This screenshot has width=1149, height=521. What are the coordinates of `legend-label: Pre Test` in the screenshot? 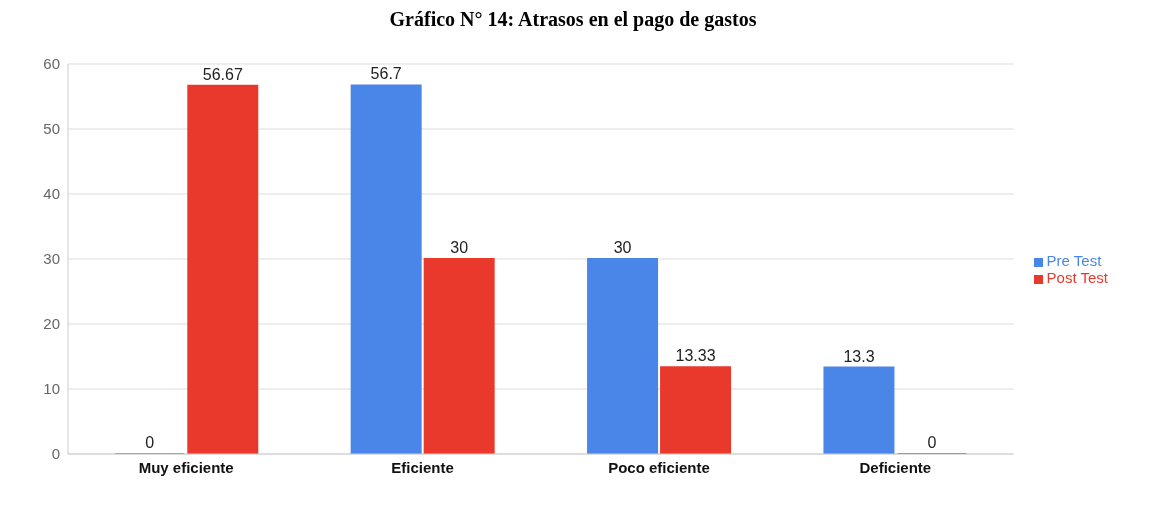 It's located at (1074, 260).